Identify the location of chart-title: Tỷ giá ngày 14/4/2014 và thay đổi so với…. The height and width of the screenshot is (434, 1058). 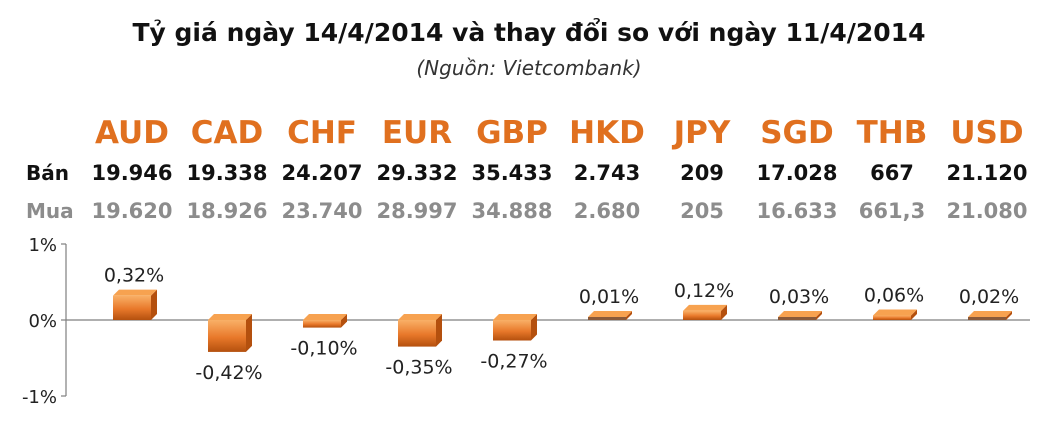
(529, 32).